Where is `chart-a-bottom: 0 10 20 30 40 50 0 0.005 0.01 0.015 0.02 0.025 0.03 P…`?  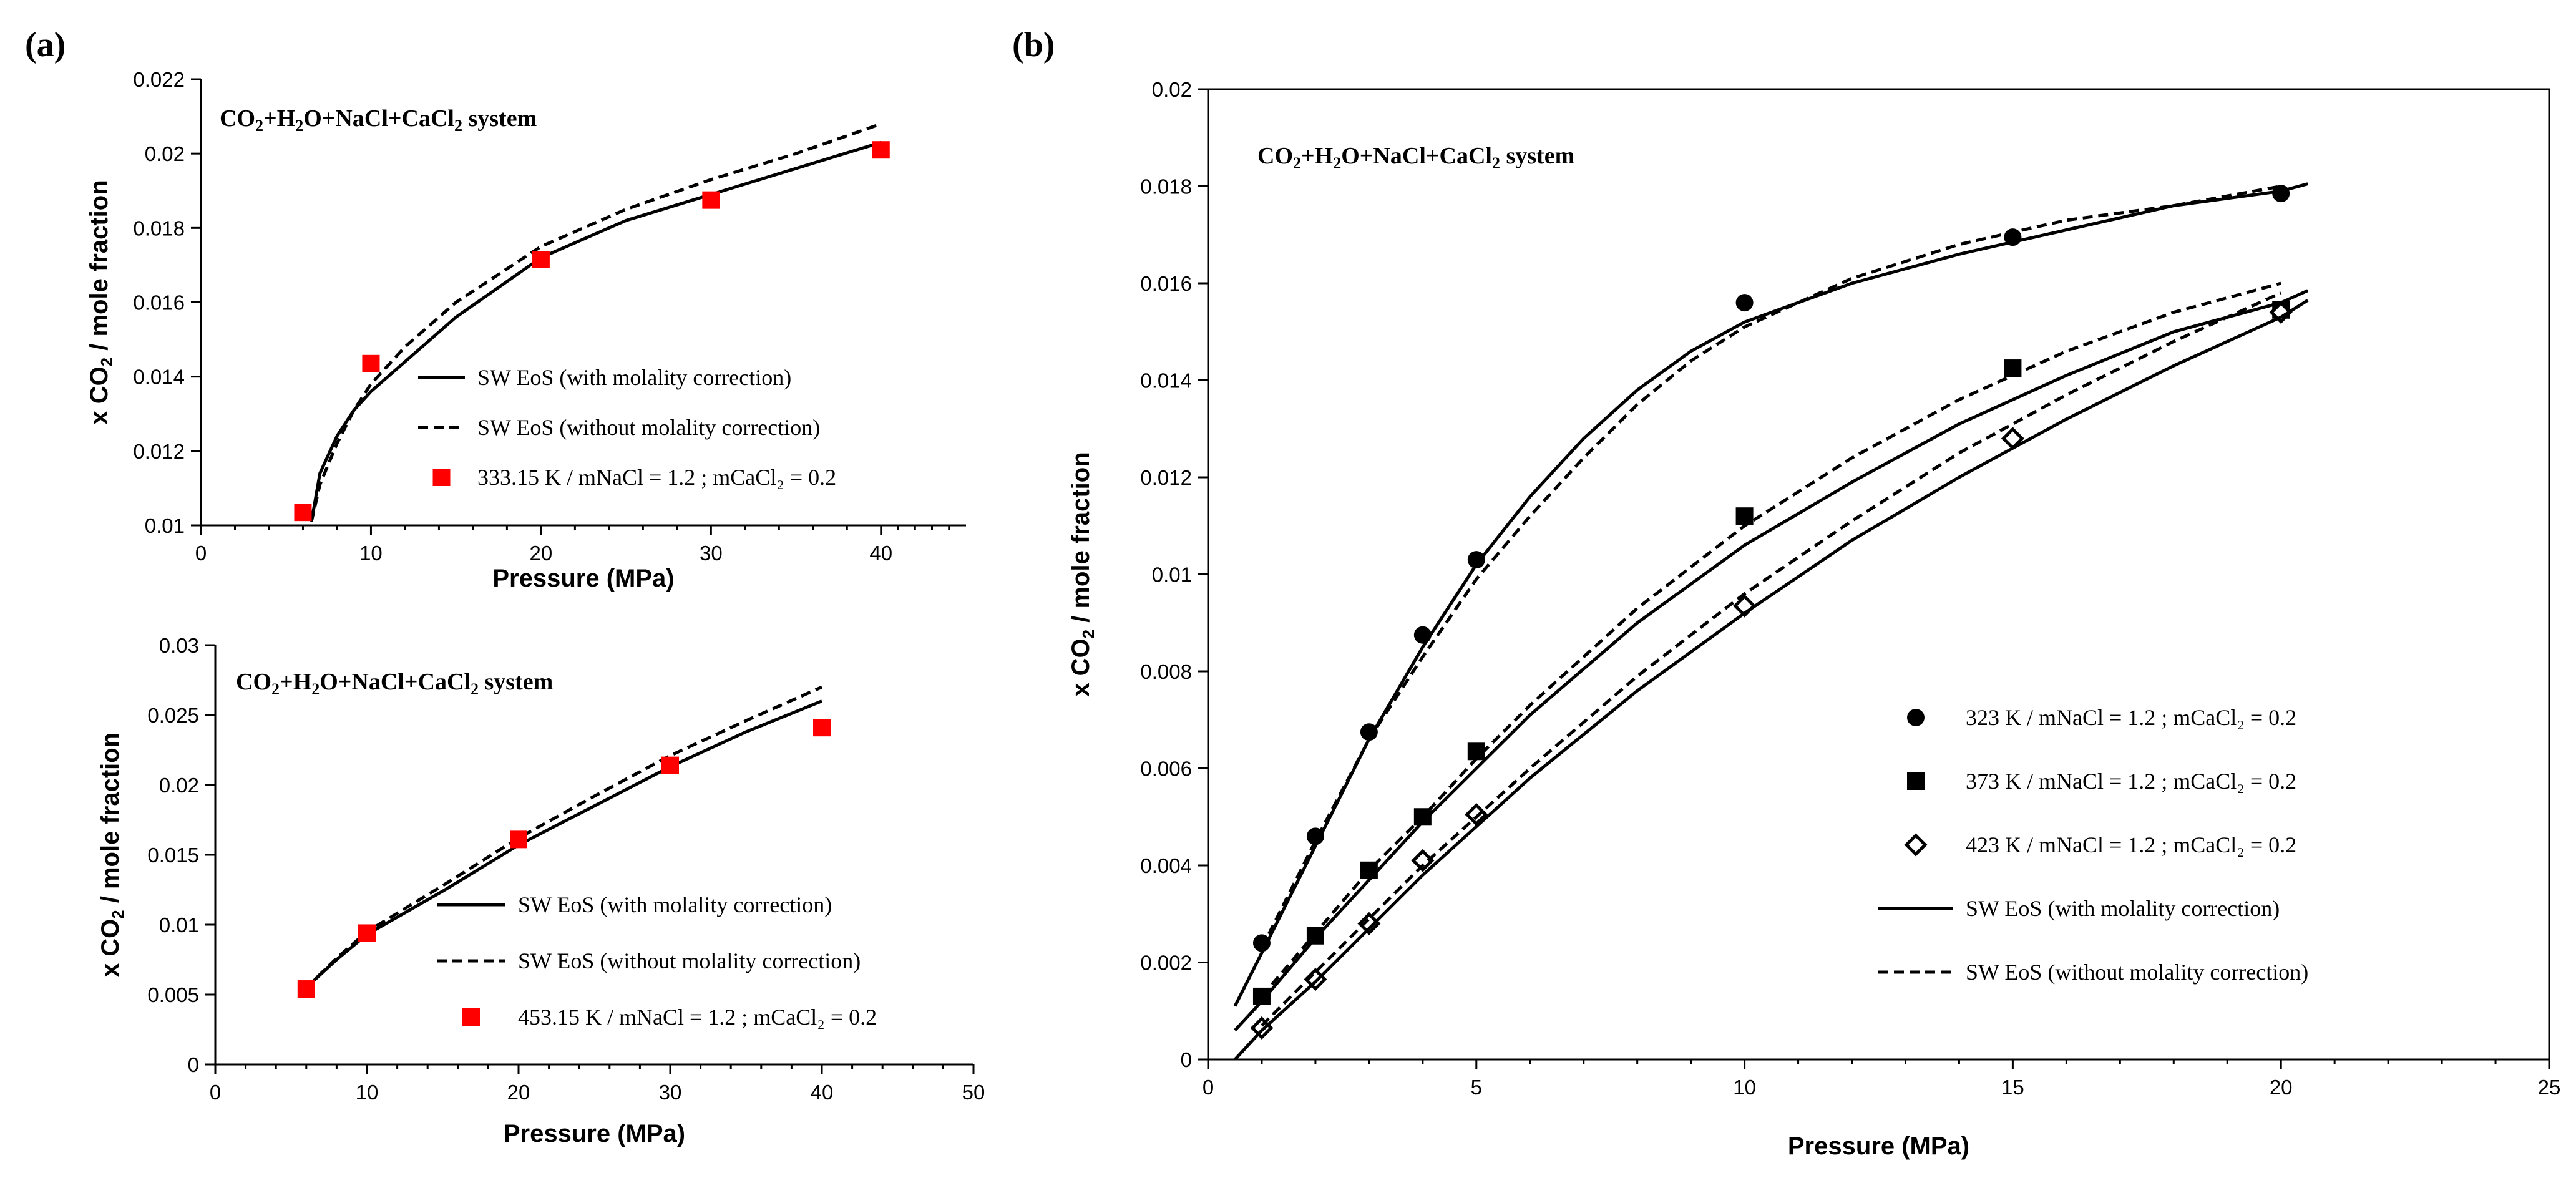 chart-a-bottom: 0 10 20 30 40 50 0 0.005 0.01 0.015 0.02 0.025 0.03 P… is located at coordinates (541, 890).